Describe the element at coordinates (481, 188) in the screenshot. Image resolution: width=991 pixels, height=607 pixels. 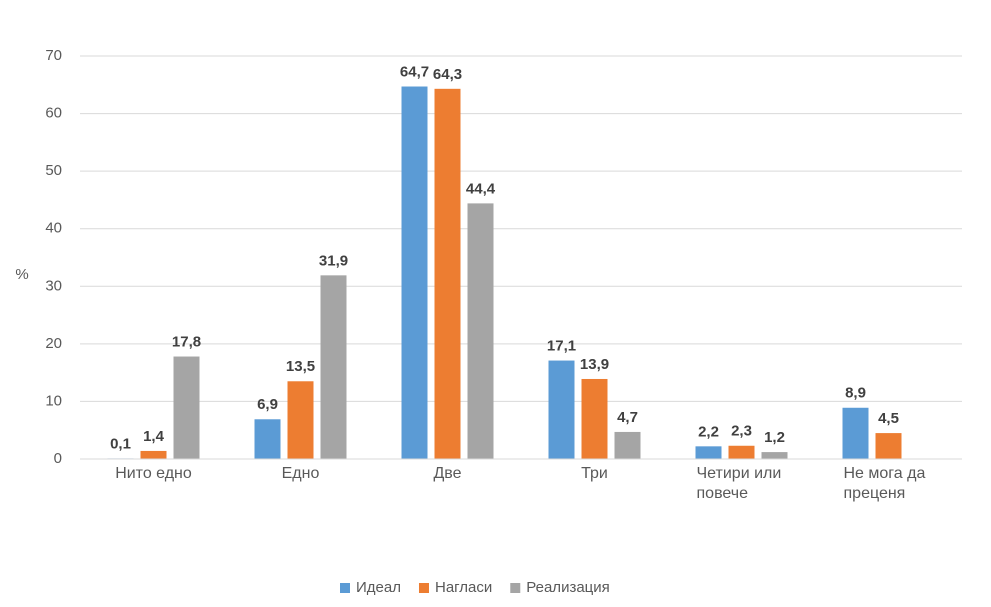
I see `value-label: 44,4` at that location.